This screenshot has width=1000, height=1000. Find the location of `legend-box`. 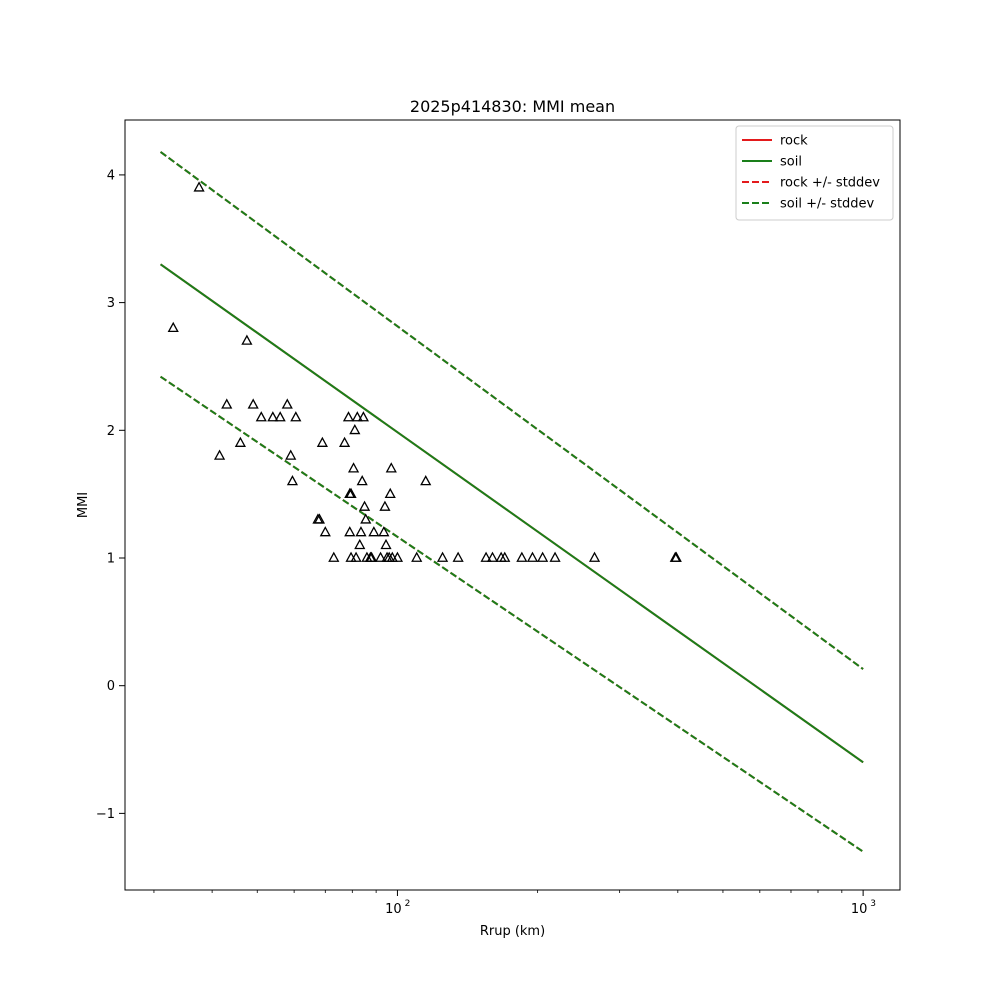

legend-box is located at coordinates (814, 173).